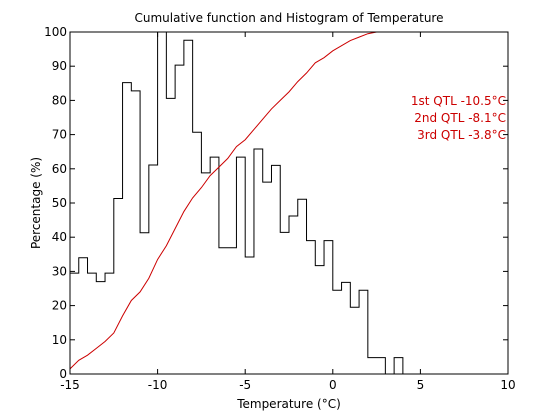  Describe the element at coordinates (333, 385) in the screenshot. I see `x-tick-label: 0` at that location.